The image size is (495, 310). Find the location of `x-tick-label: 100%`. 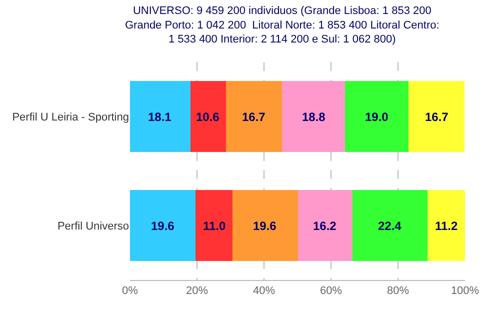

x-tick-label: 100% is located at coordinates (465, 291).